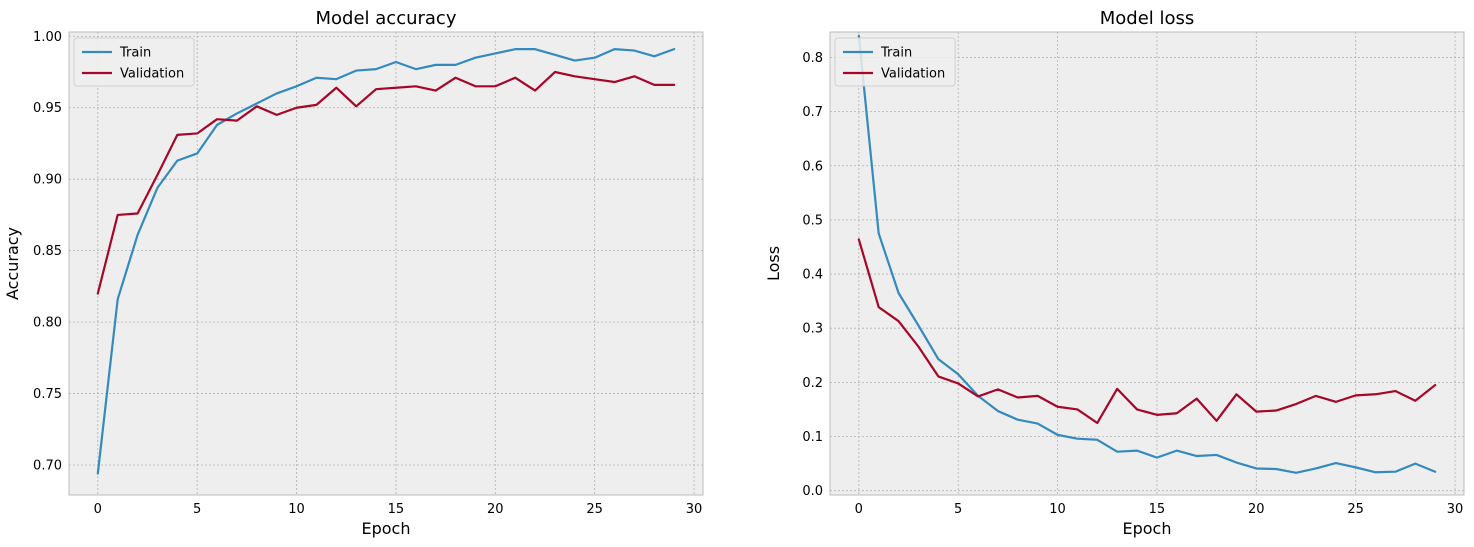 The width and height of the screenshot is (1474, 547). Describe the element at coordinates (47, 323) in the screenshot. I see `accuracy-y-tick-label: 0.80` at that location.